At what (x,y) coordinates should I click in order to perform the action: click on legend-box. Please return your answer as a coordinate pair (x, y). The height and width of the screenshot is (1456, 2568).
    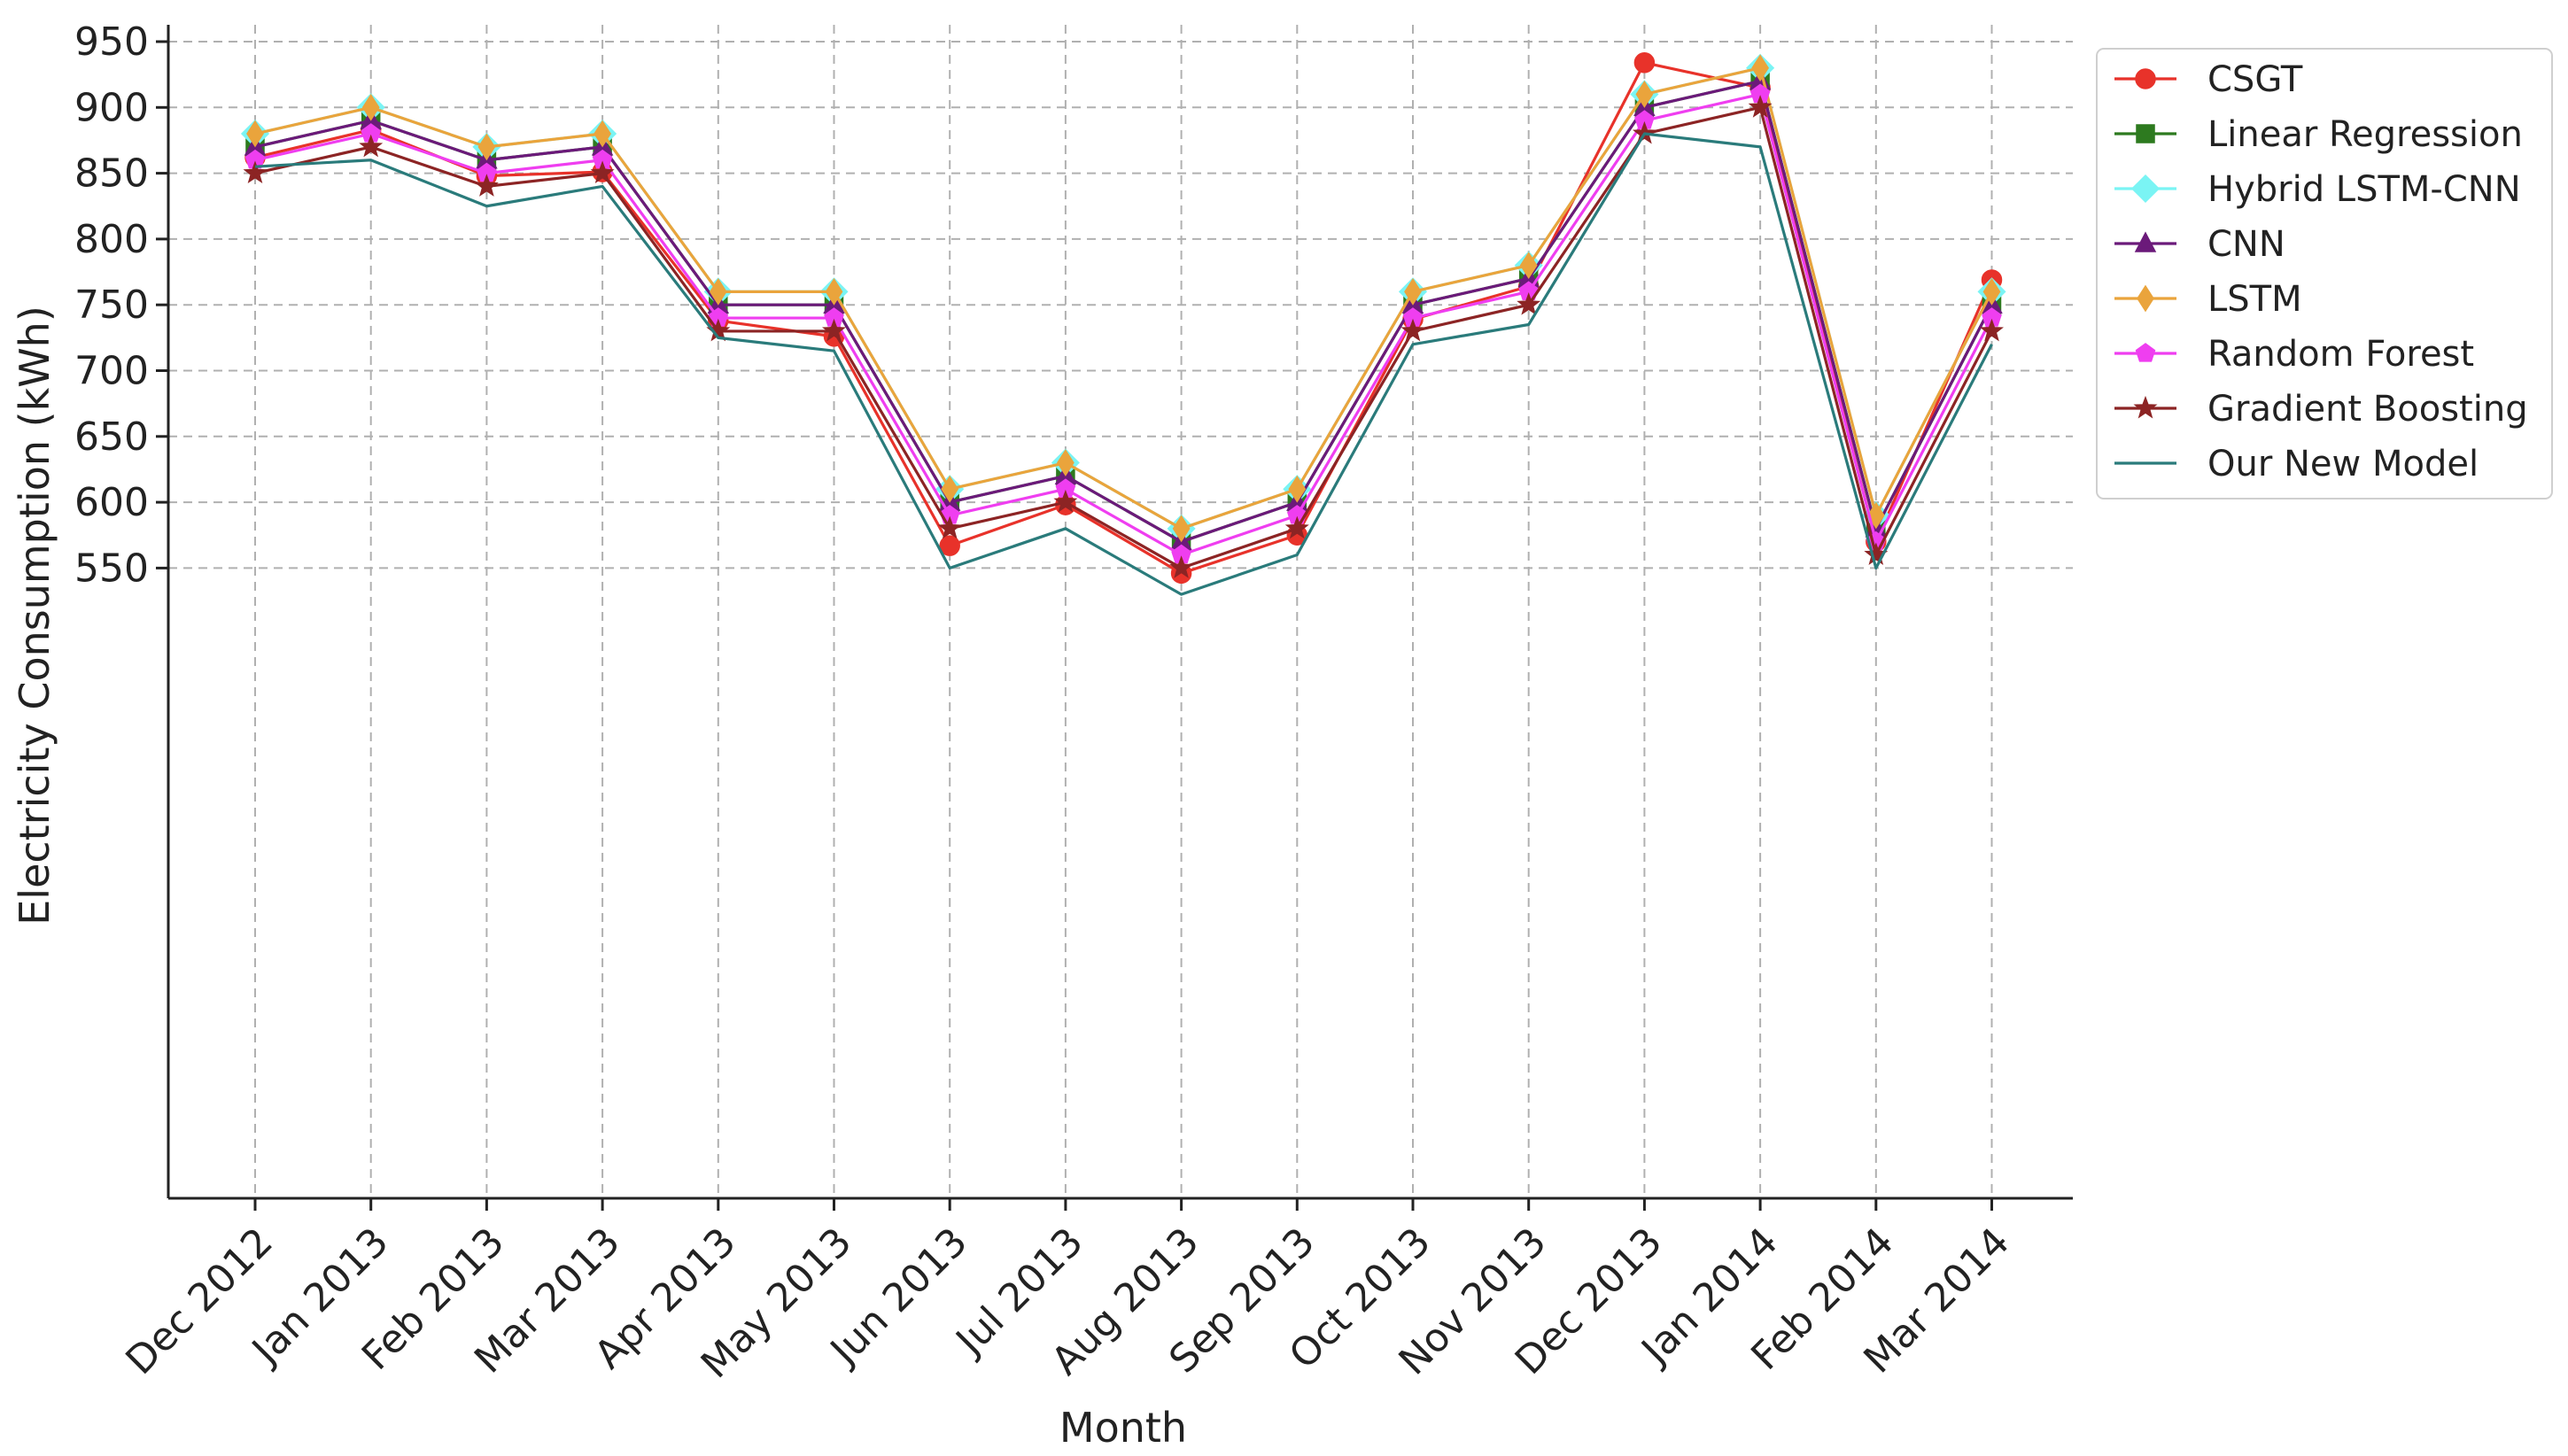
    Looking at the image, I should click on (2325, 274).